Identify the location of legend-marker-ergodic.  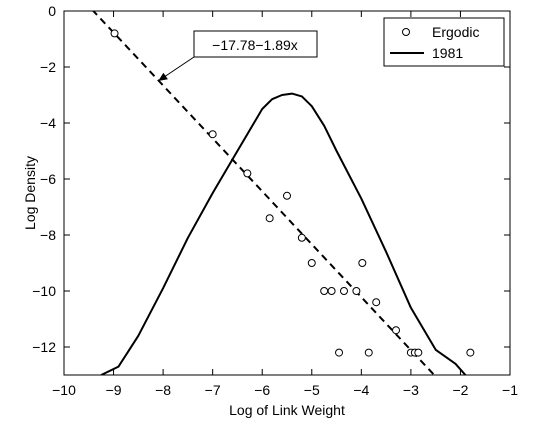
(406, 32).